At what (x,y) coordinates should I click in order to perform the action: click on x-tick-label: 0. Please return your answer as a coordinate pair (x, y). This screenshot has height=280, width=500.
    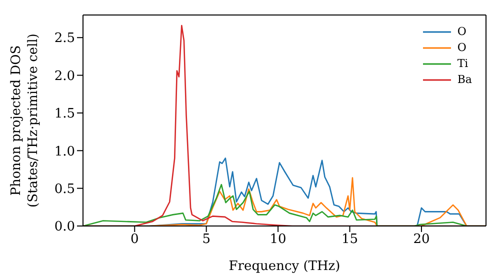
    Looking at the image, I should click on (134, 240).